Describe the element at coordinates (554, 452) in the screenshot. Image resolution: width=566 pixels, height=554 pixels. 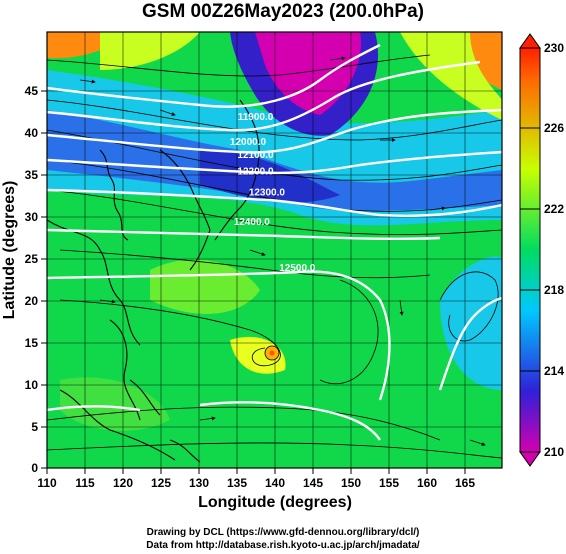
I see `colorbar-tick-label: 210` at that location.